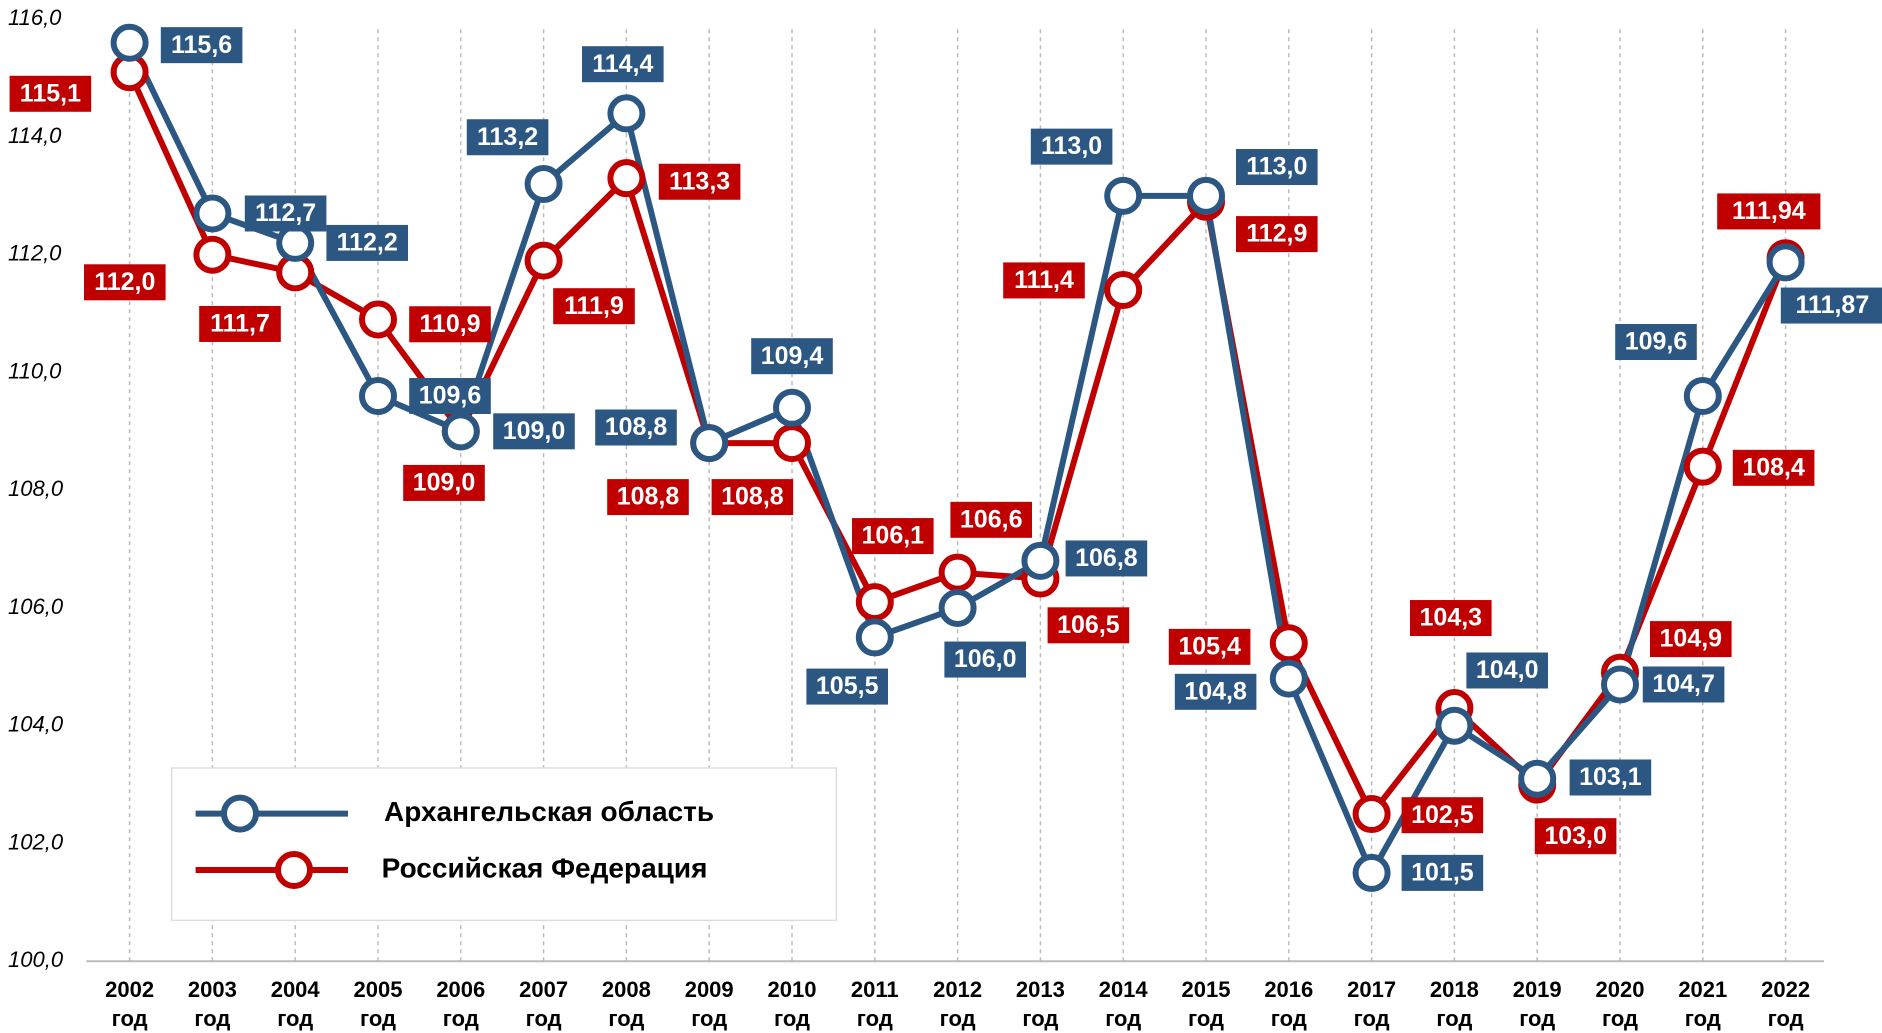 The image size is (1882, 1033). Describe the element at coordinates (36, 841) in the screenshot. I see `y-tick-label: 102,0` at that location.